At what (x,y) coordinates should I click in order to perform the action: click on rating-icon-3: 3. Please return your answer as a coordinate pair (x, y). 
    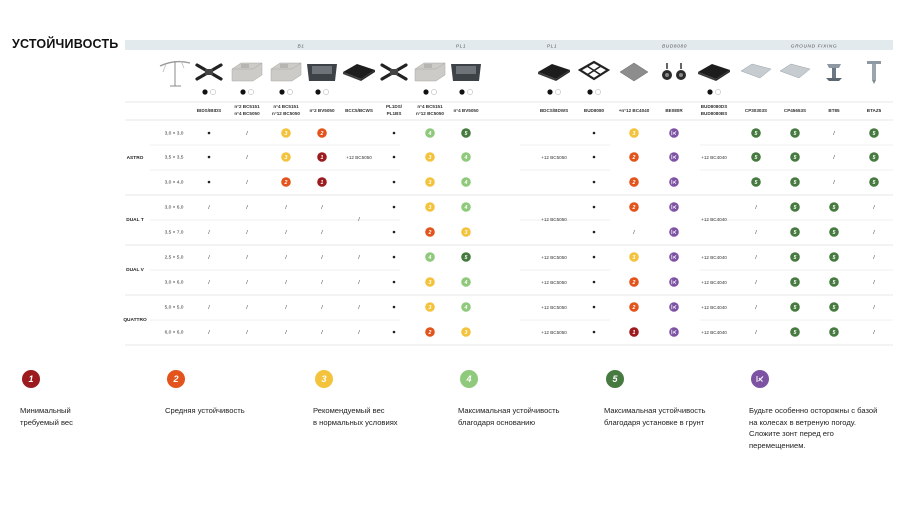
    Looking at the image, I should click on (324, 379).